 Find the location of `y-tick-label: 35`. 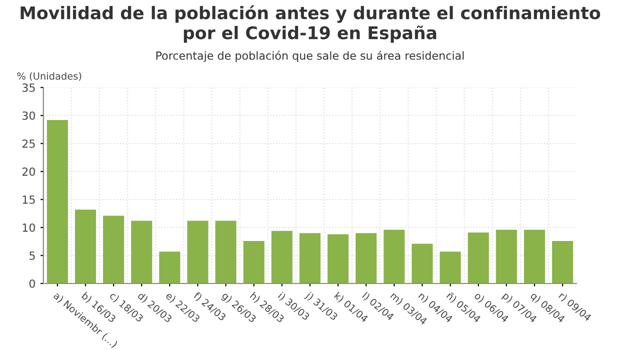

y-tick-label: 35 is located at coordinates (28, 87).